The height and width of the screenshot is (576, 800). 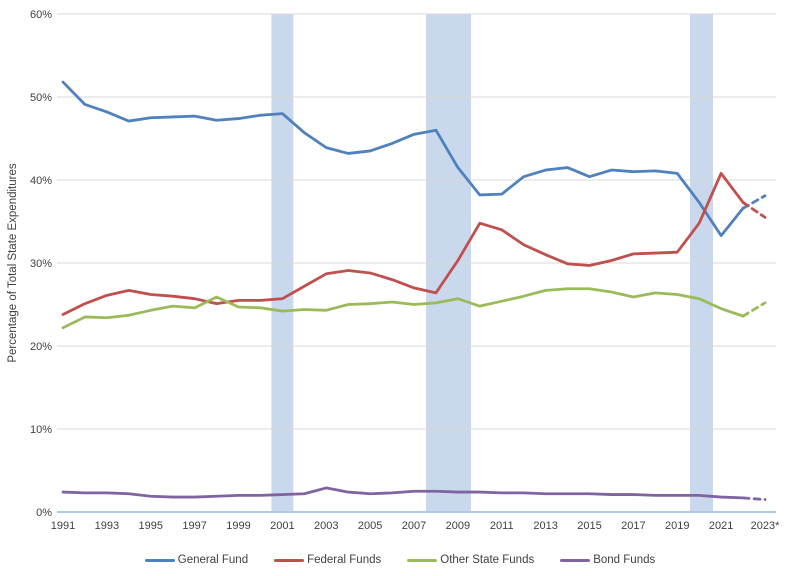 What do you see at coordinates (151, 526) in the screenshot?
I see `x-tick-label: 1995` at bounding box center [151, 526].